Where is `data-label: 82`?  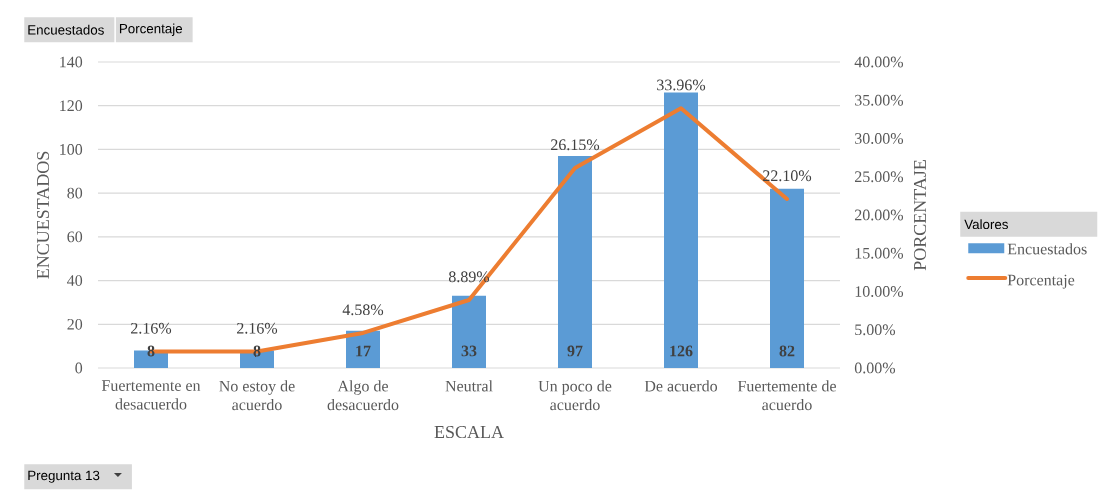 data-label: 82 is located at coordinates (787, 351).